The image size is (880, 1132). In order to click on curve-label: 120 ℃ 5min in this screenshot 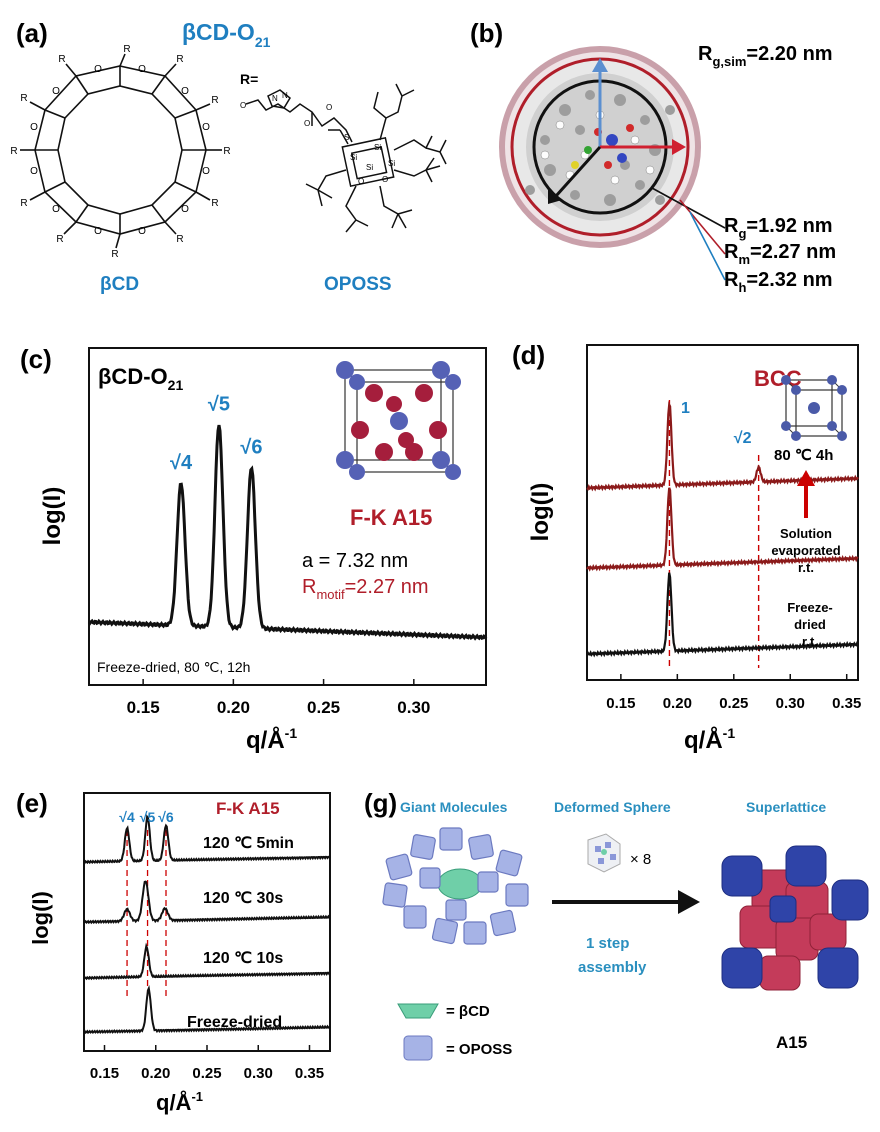, I will do `click(248, 843)`.